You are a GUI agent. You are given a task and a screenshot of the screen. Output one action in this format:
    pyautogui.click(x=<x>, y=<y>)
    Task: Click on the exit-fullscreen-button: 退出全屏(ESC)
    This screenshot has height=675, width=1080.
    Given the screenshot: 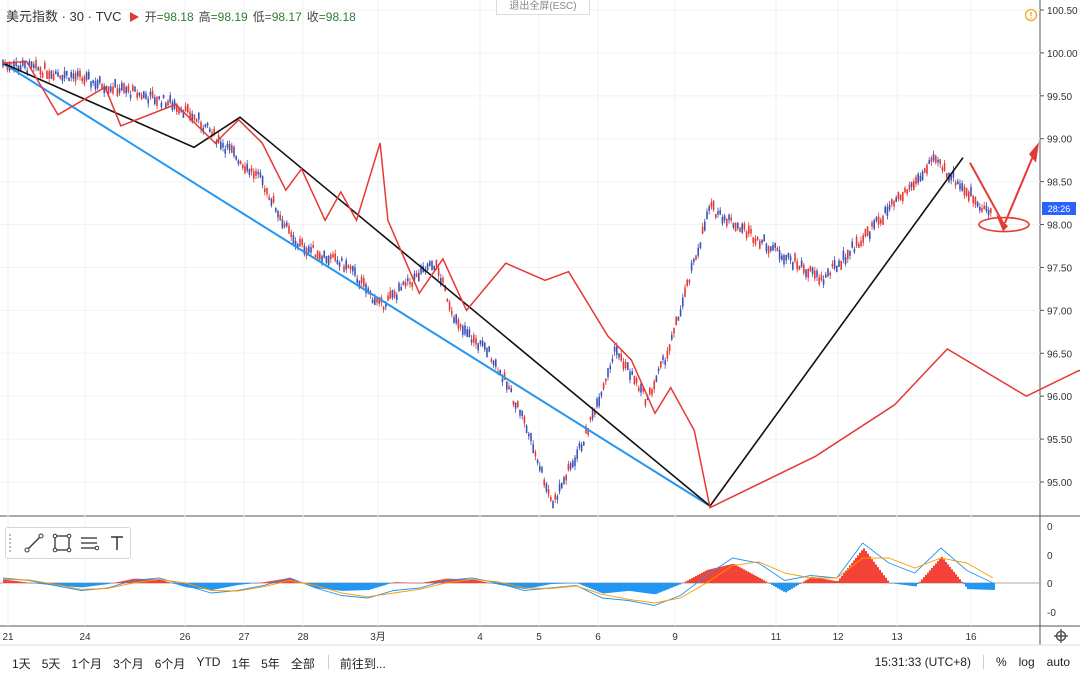 What is the action you would take?
    pyautogui.click(x=543, y=7)
    